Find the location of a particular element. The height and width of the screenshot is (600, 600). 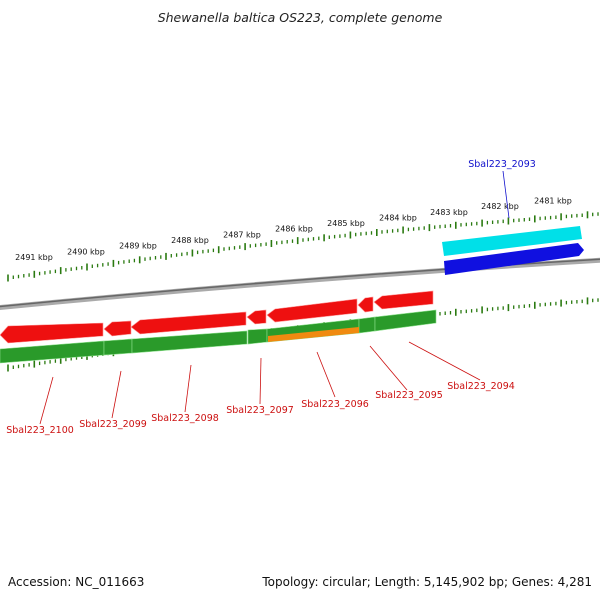

gene-sbal223-2097 is located at coordinates (257, 336).